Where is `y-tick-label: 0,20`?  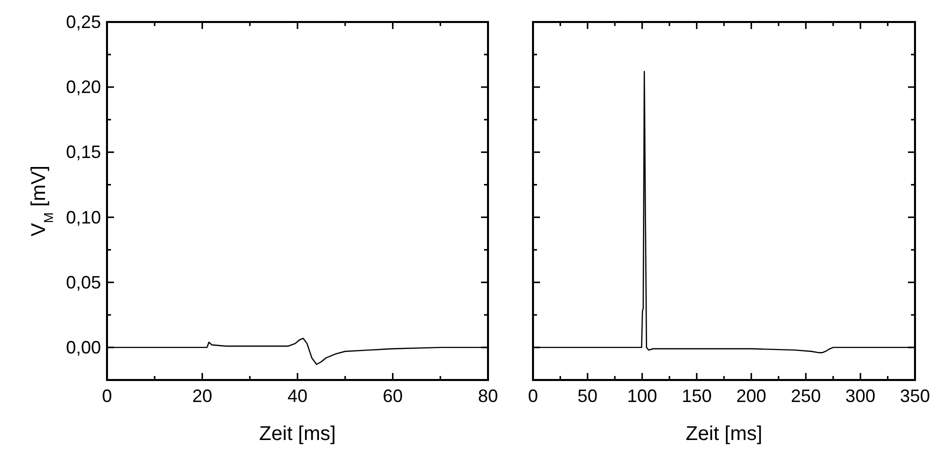 y-tick-label: 0,20 is located at coordinates (83, 87).